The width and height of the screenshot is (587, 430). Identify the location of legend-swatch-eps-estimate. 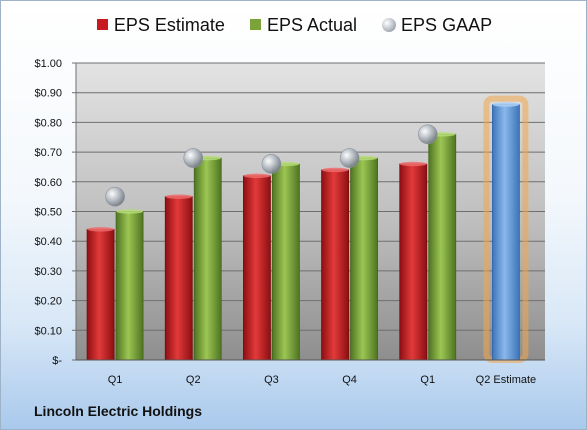
(102, 24).